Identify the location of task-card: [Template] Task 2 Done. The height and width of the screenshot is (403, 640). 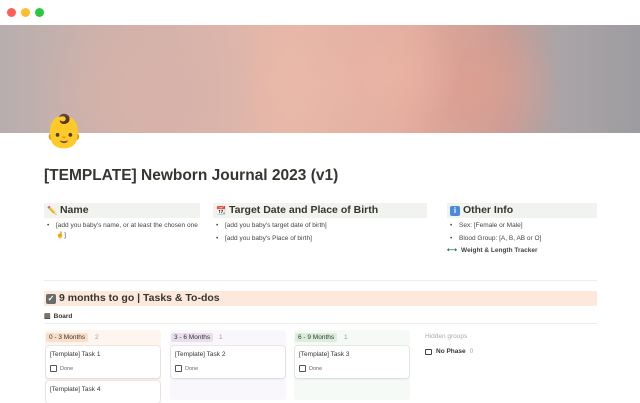
(228, 362).